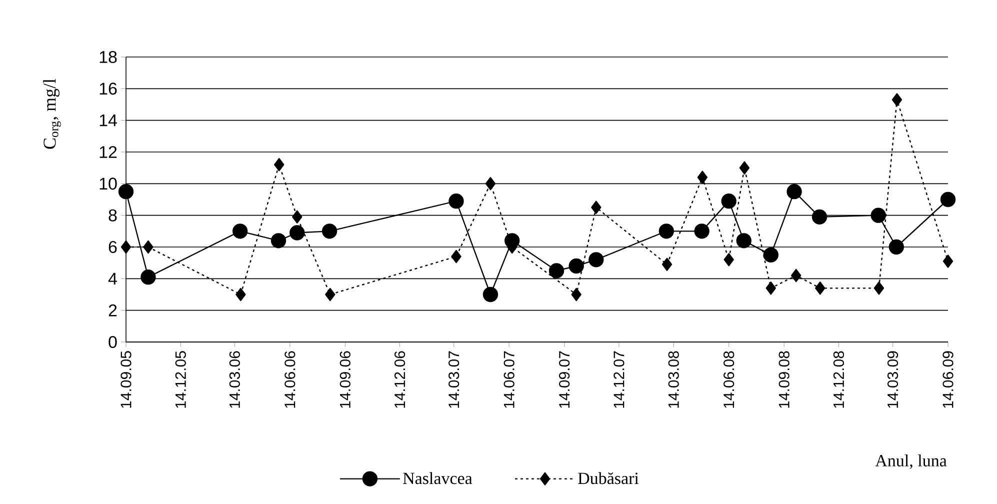  I want to click on x-tick-label: 14.09.05, so click(126, 379).